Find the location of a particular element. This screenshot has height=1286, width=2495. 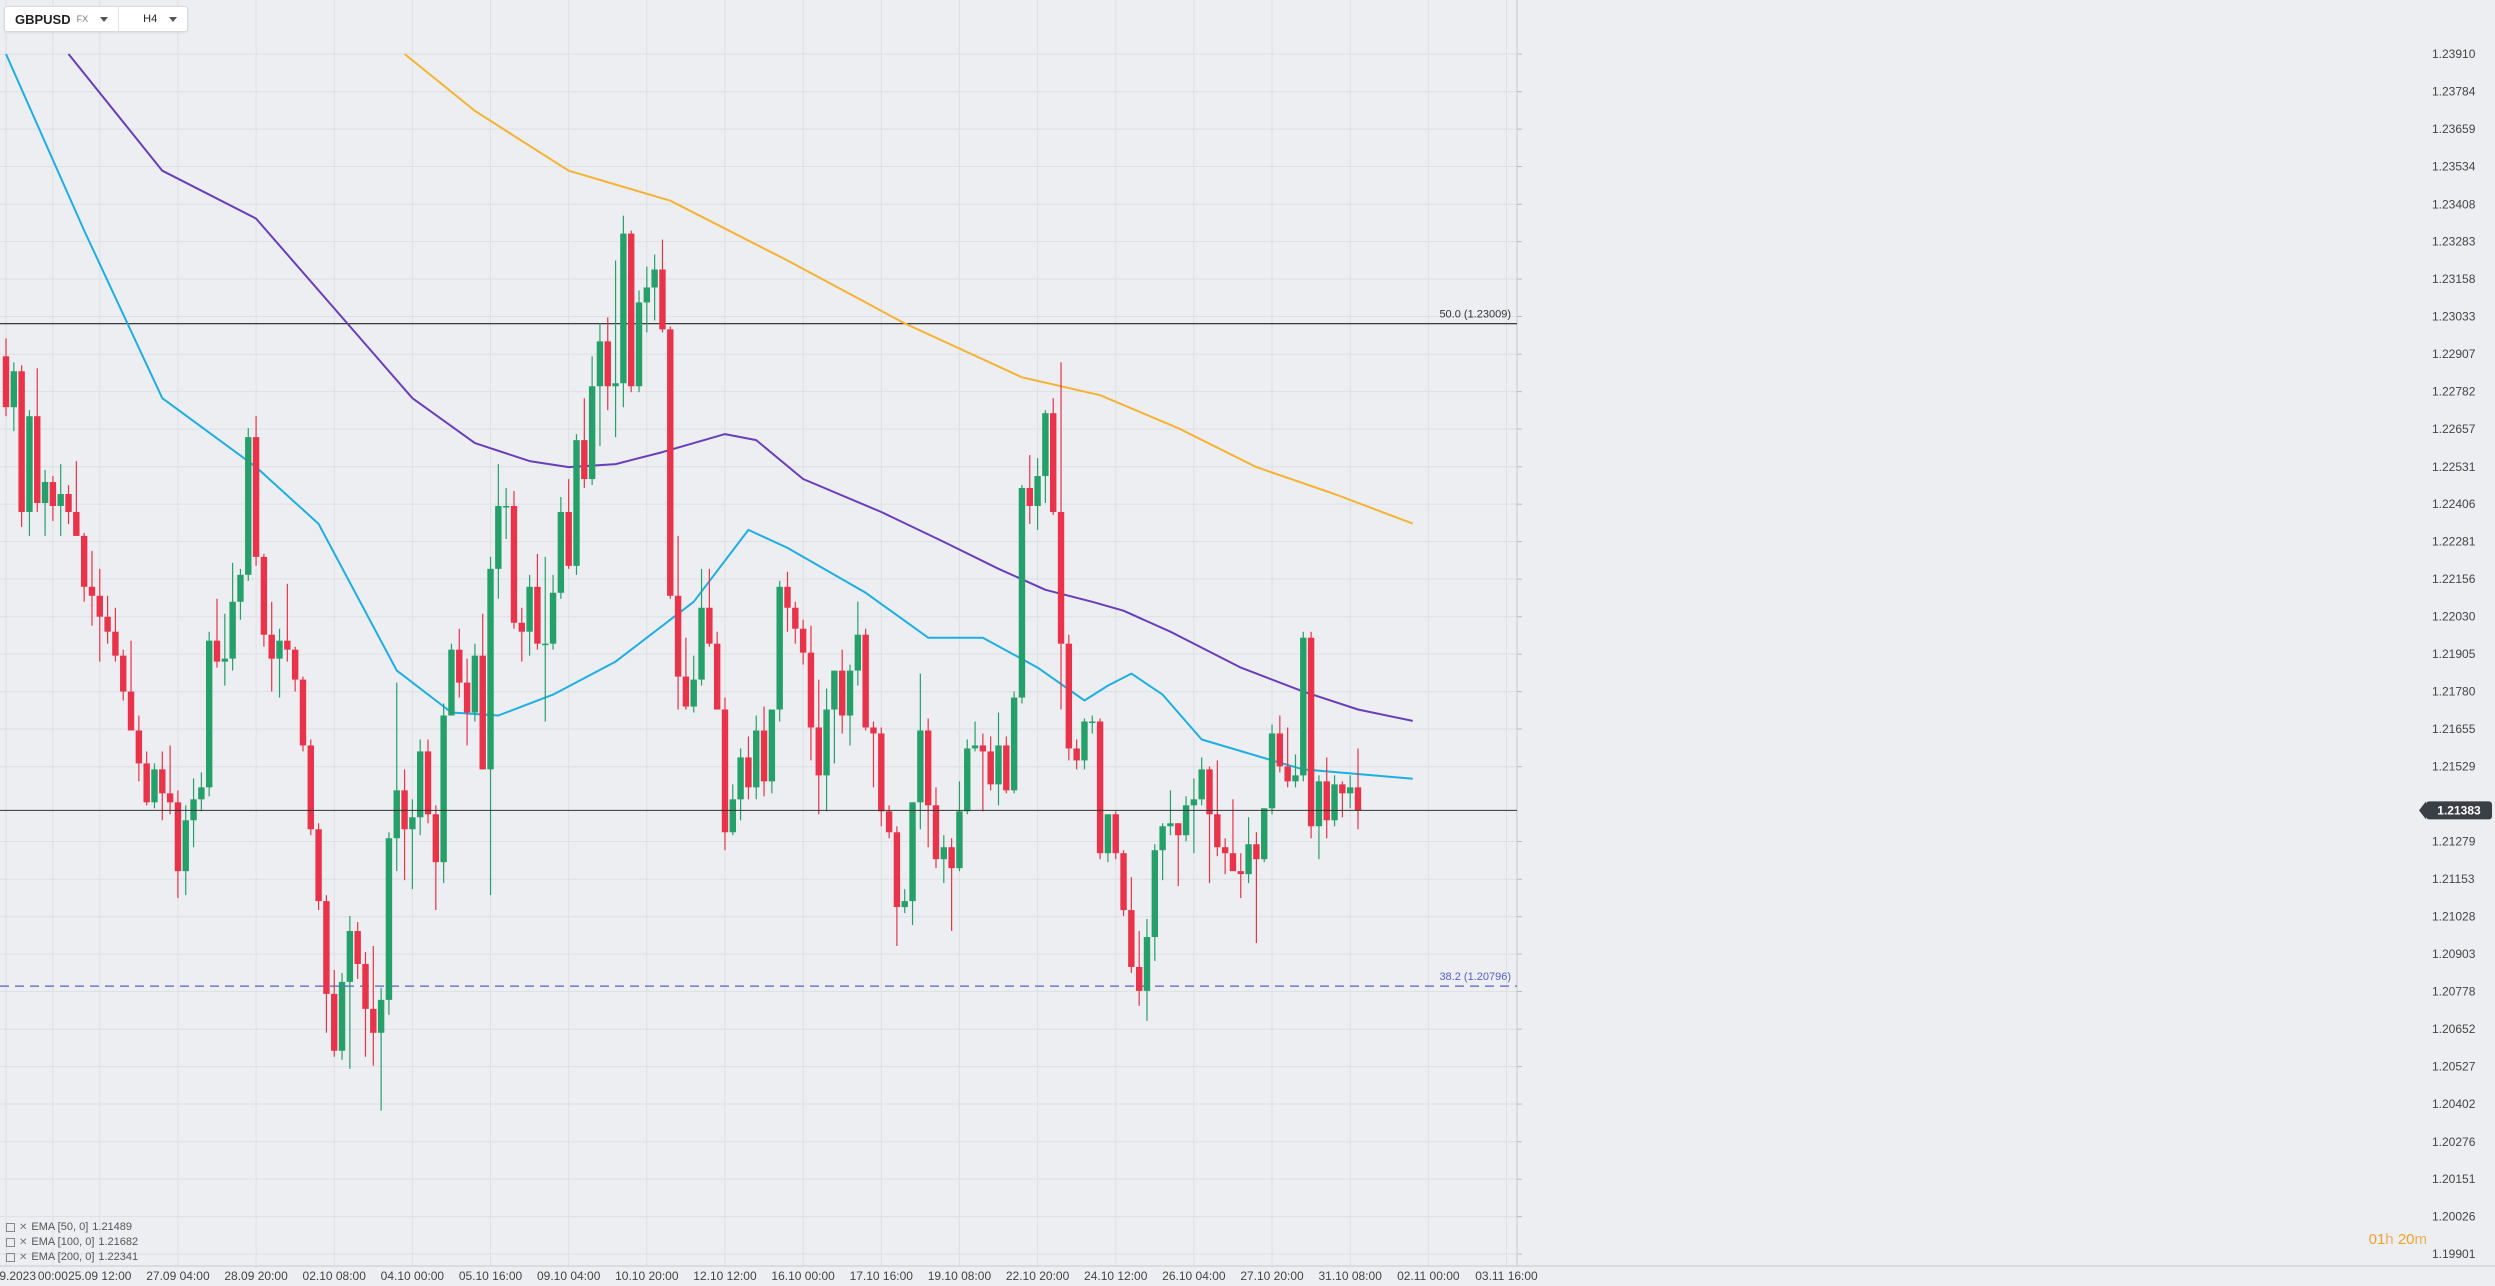

x-tick-label: 00:00 is located at coordinates (53, 1276).